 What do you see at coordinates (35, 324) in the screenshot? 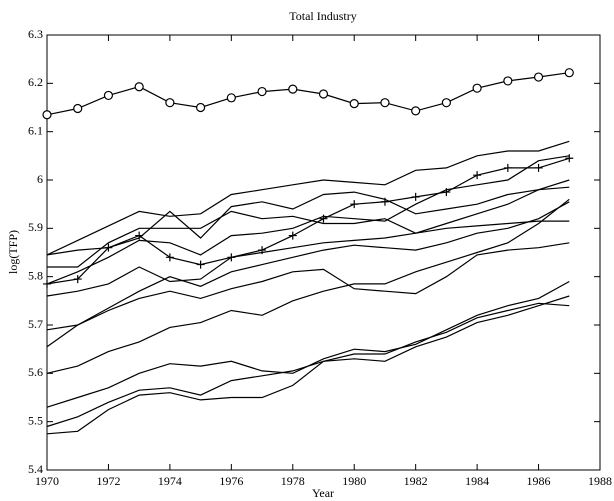
I see `y-tick-label: 5.7` at bounding box center [35, 324].